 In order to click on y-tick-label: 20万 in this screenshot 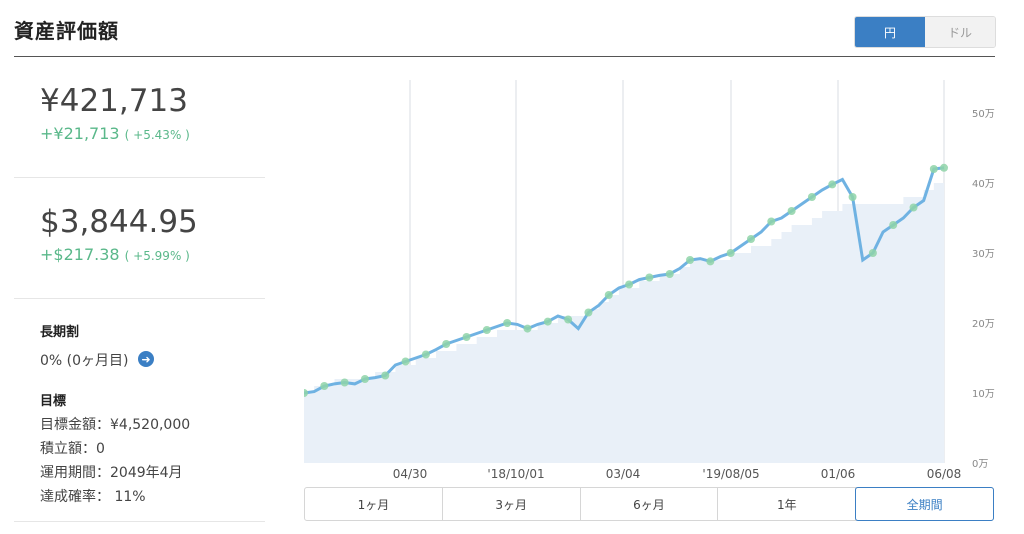, I will do `click(983, 324)`.